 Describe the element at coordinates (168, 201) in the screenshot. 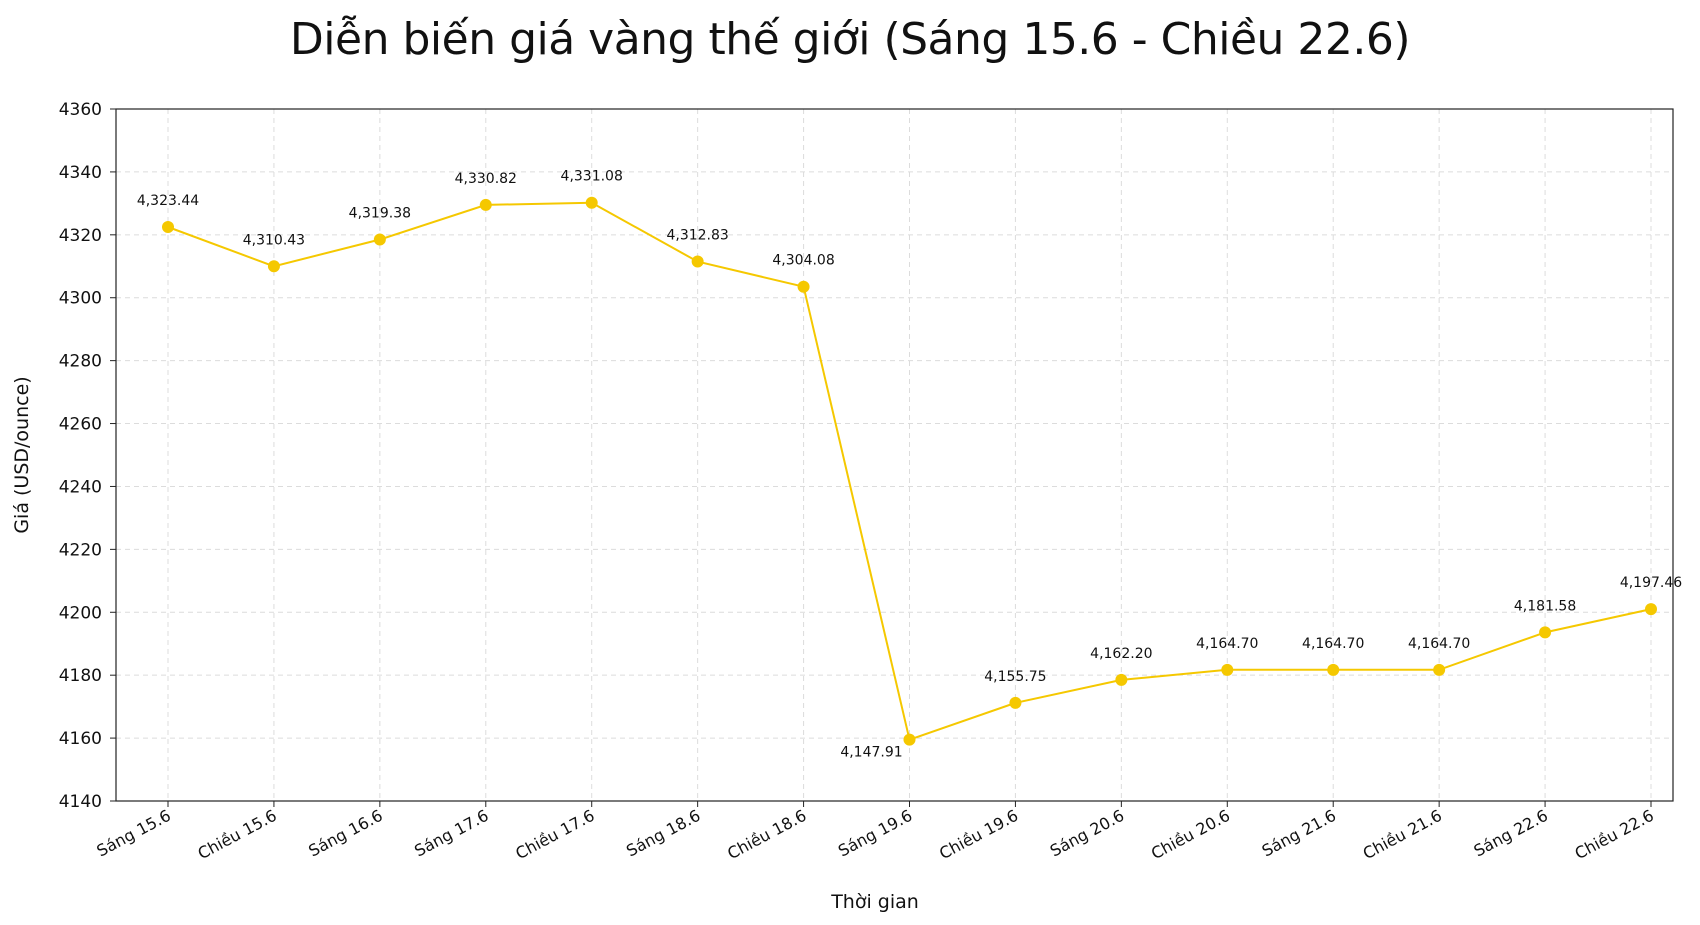

I see `data-label: 4,323.44` at that location.